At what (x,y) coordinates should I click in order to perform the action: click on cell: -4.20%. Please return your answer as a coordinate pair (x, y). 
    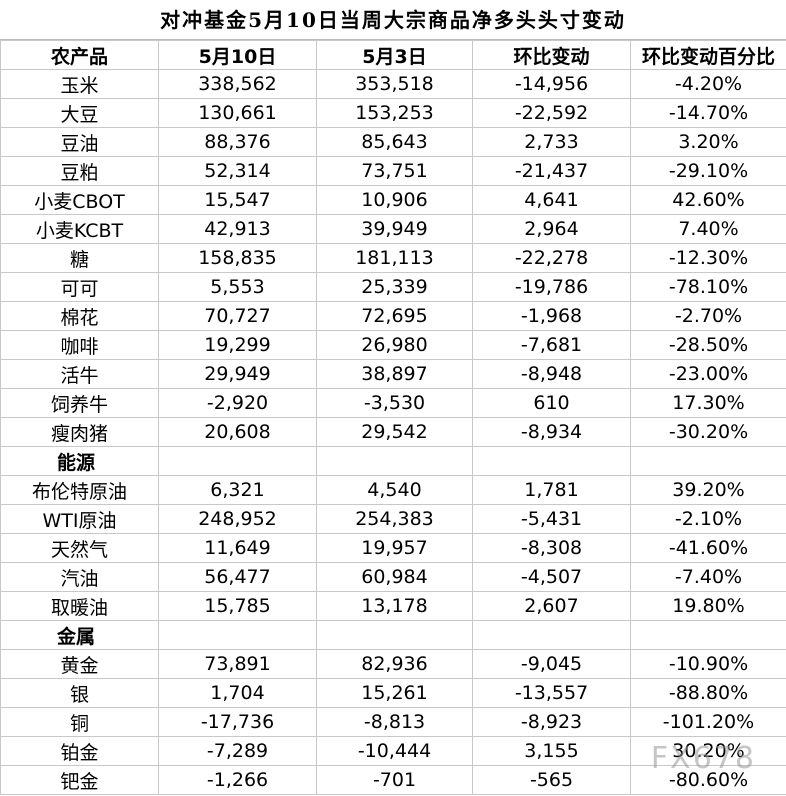
    Looking at the image, I should click on (708, 84).